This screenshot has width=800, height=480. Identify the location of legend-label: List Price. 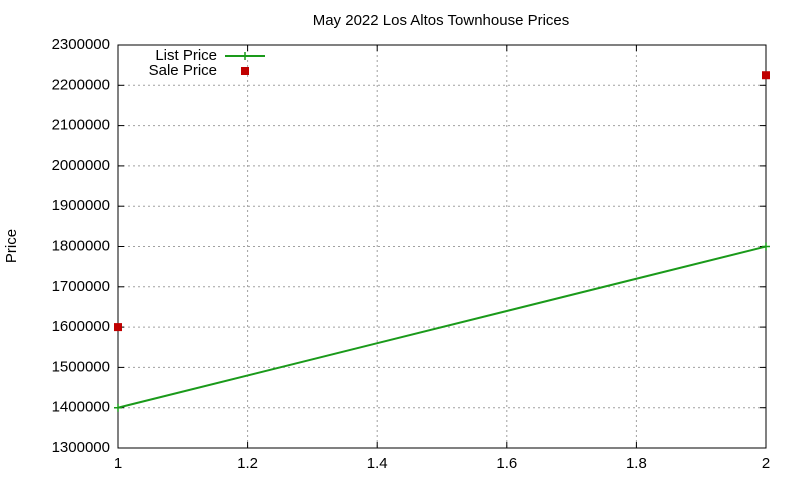
(186, 55).